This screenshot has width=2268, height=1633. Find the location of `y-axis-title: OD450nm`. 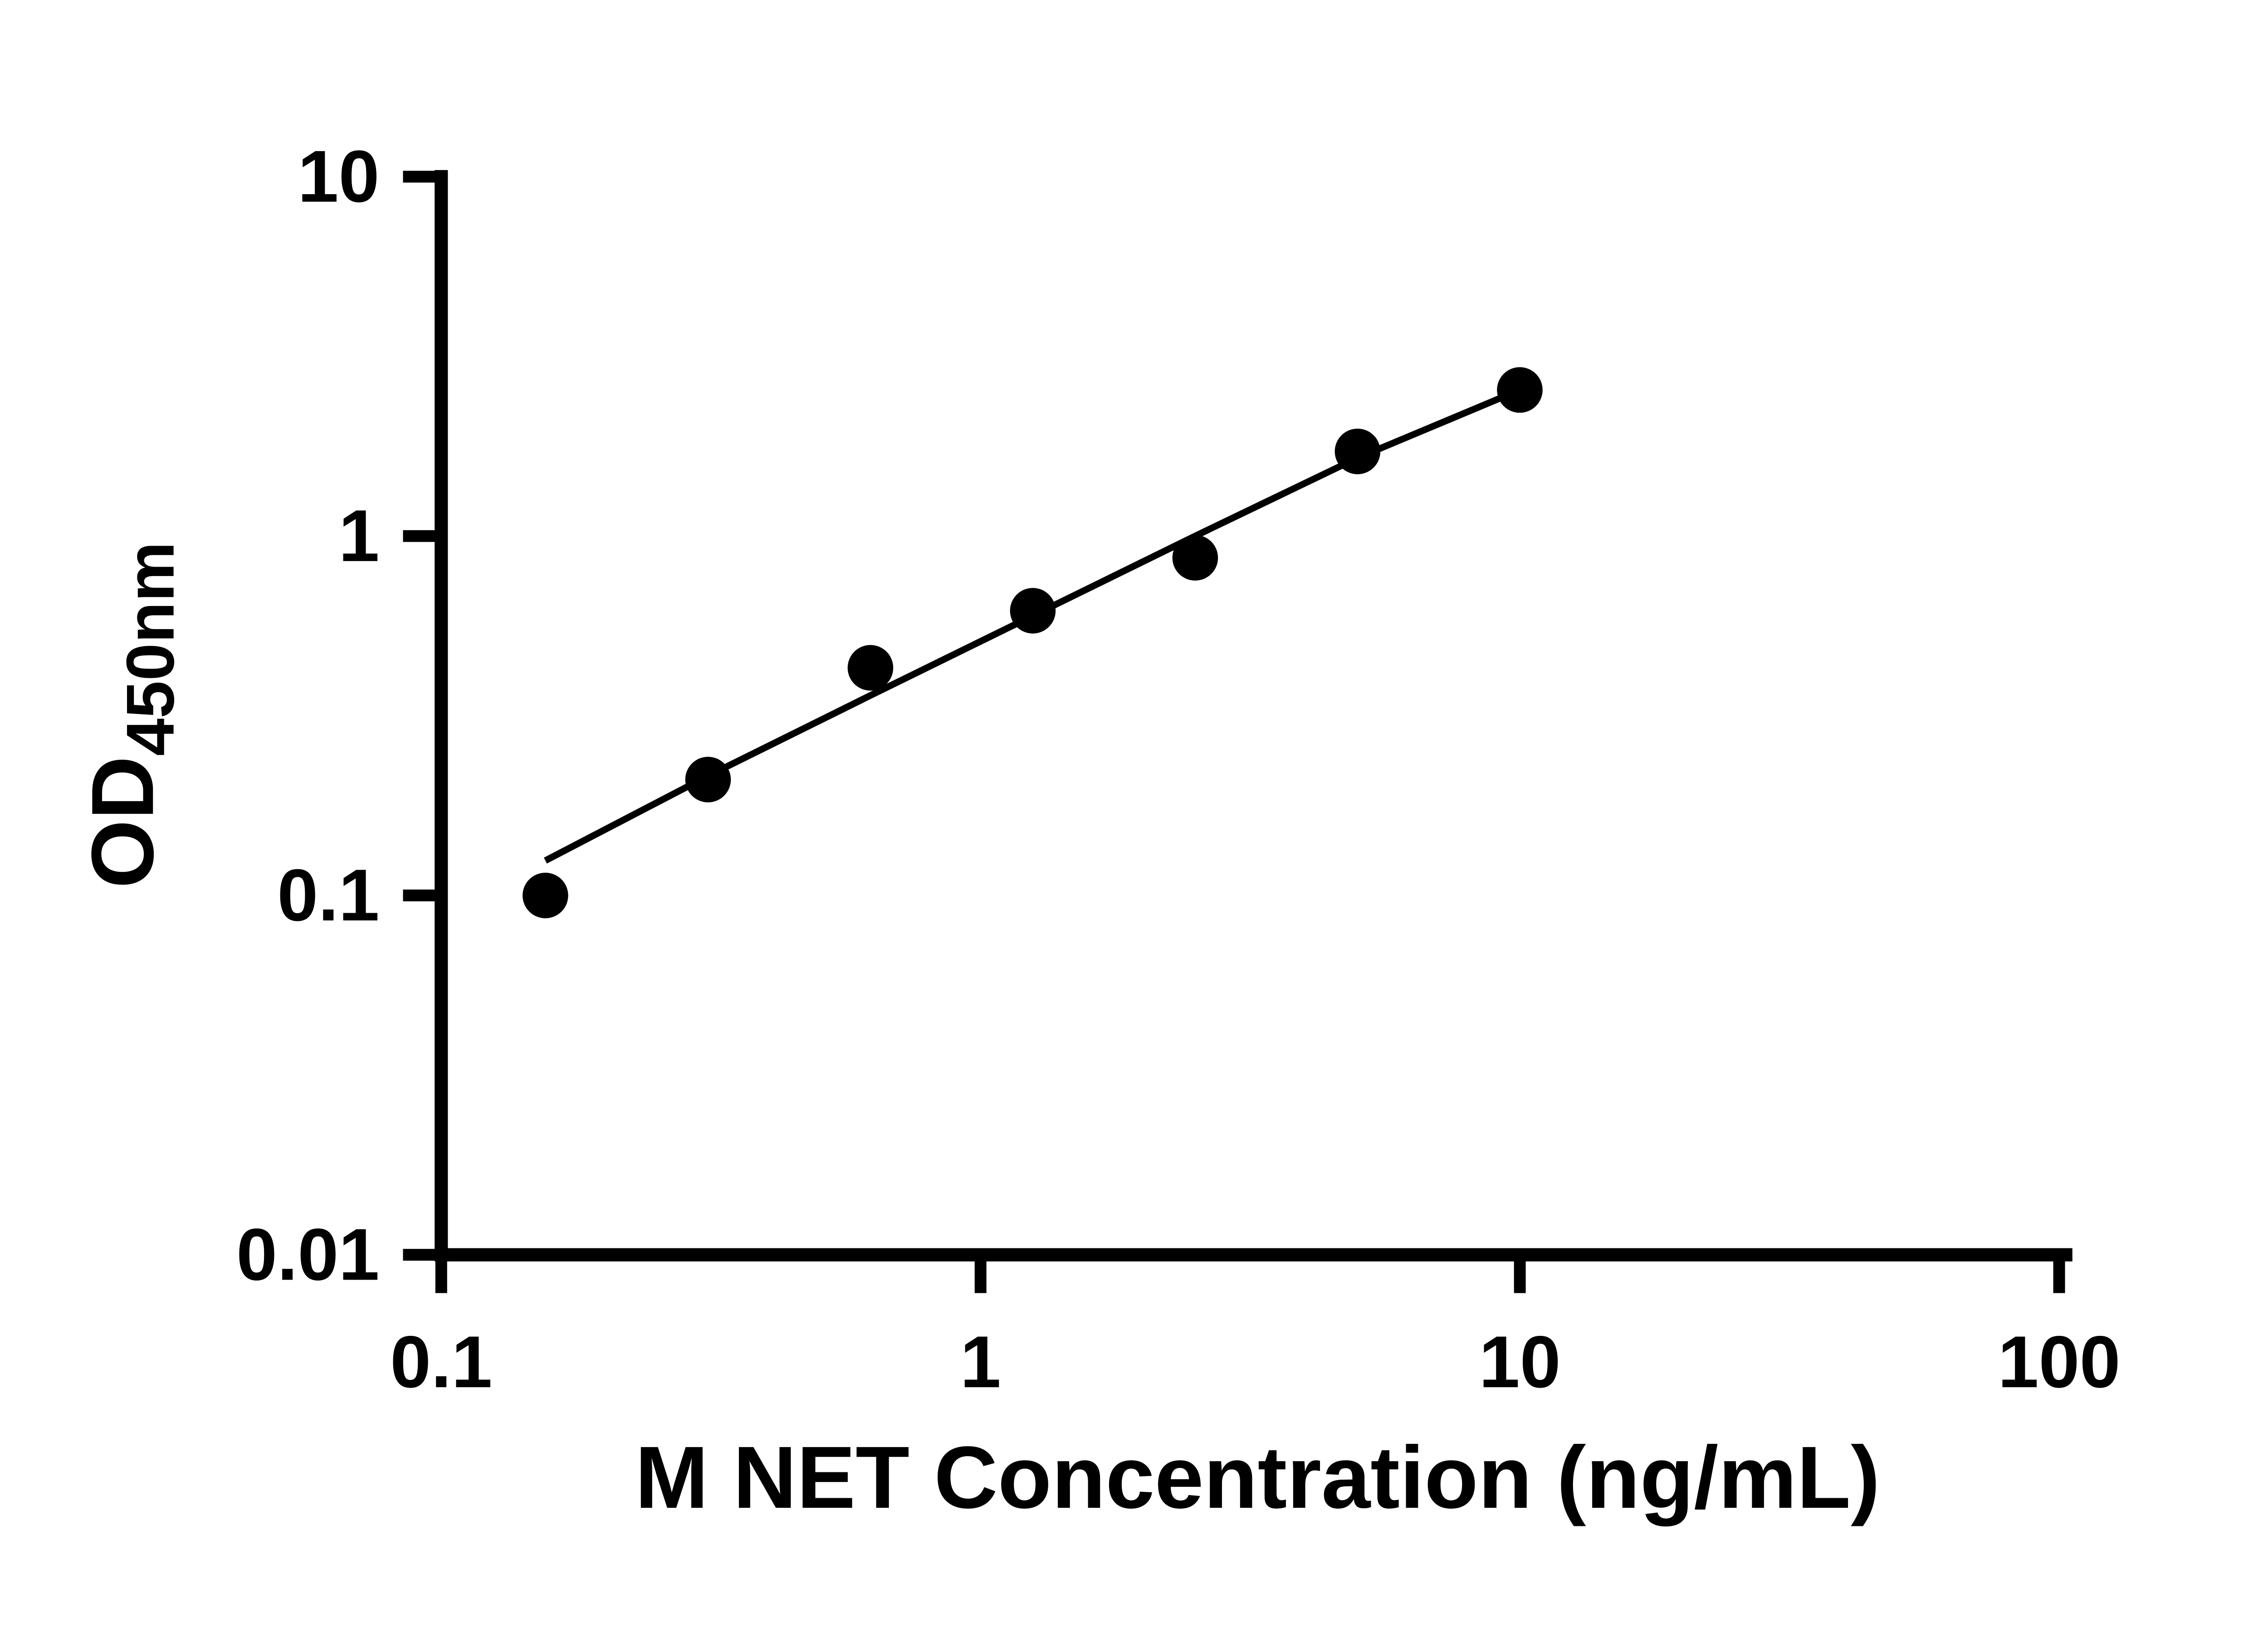

y-axis-title: OD450nm is located at coordinates (130, 715).